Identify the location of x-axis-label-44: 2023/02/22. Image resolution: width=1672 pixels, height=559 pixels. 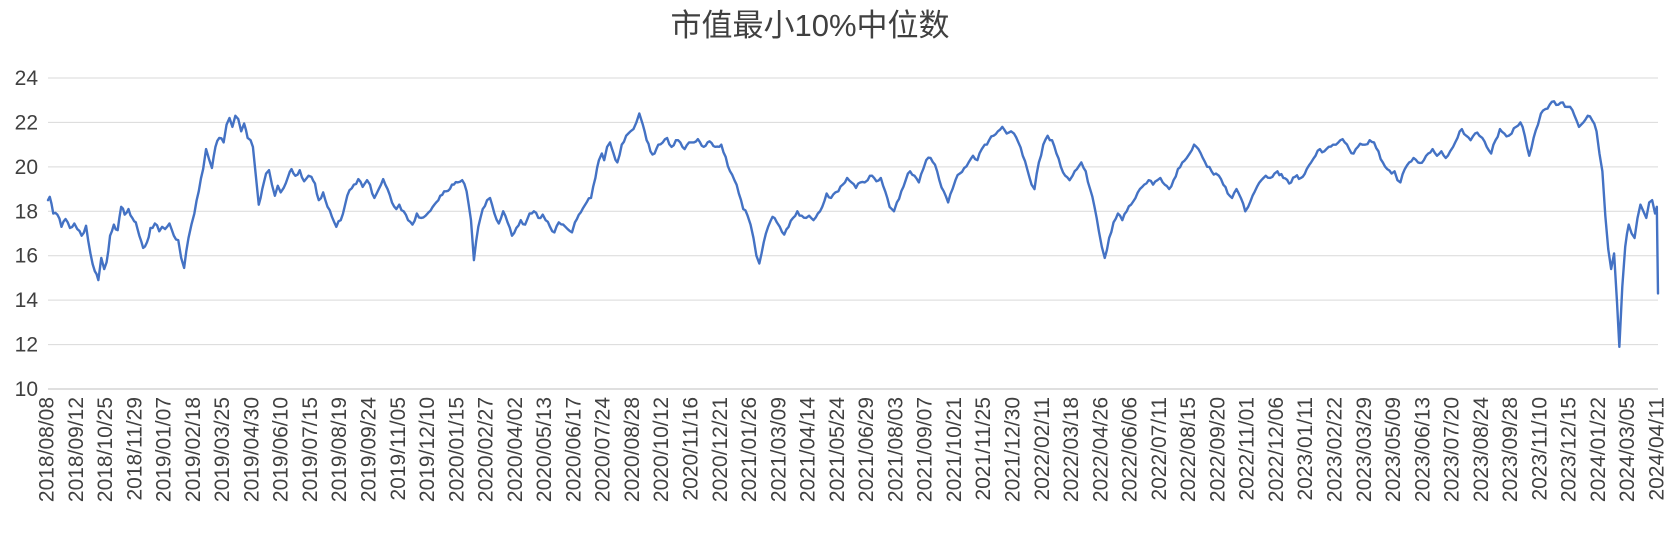
(1335, 449).